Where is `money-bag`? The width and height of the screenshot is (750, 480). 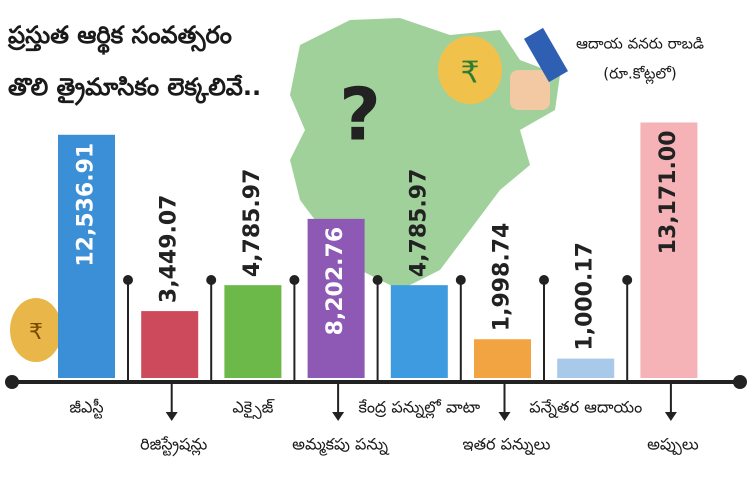
money-bag is located at coordinates (470, 70).